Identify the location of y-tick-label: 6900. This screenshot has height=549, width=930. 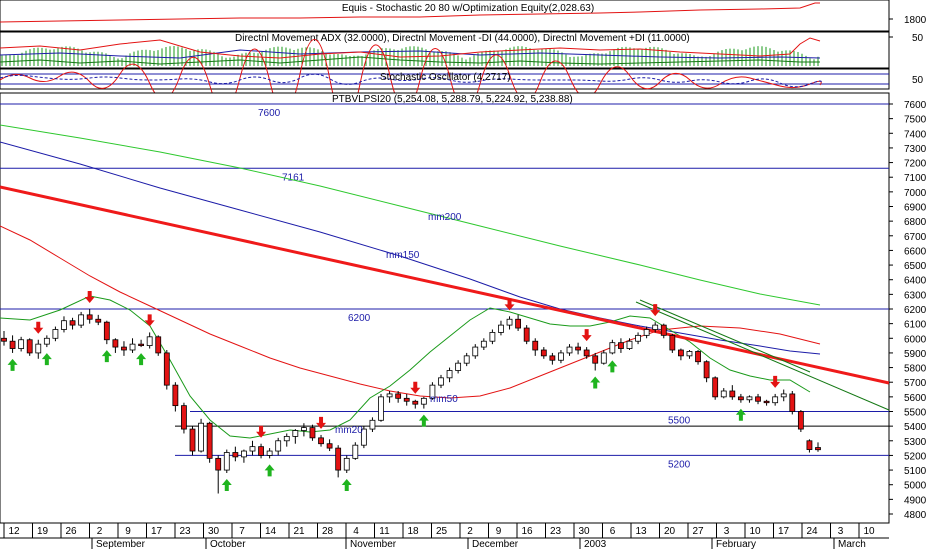
(915, 208).